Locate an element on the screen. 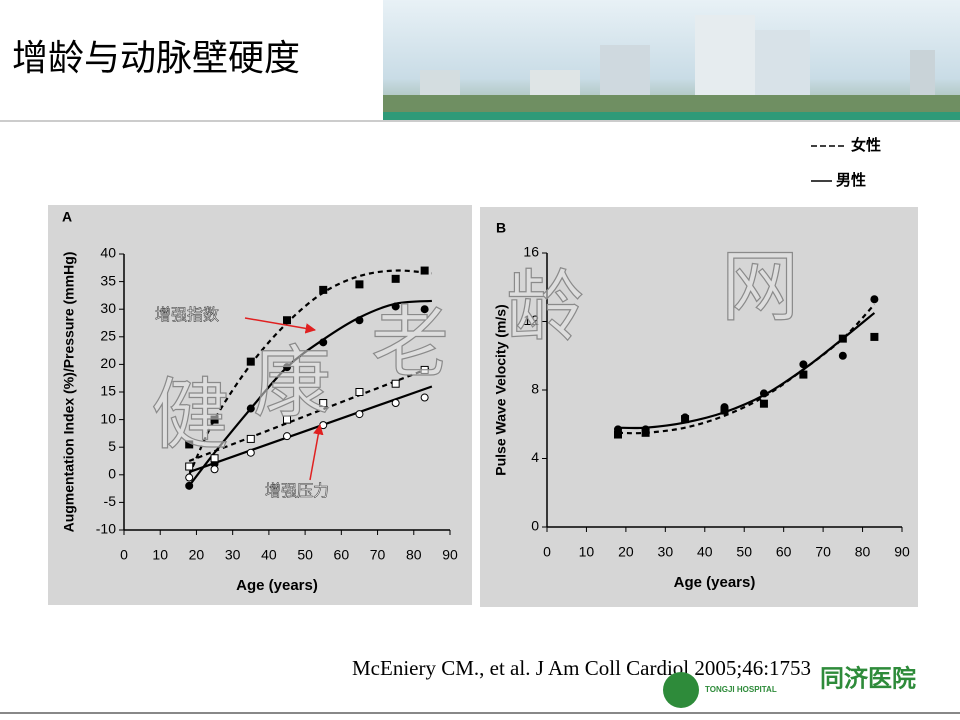 The width and height of the screenshot is (960, 720). y-tick-label: 30 is located at coordinates (108, 308).